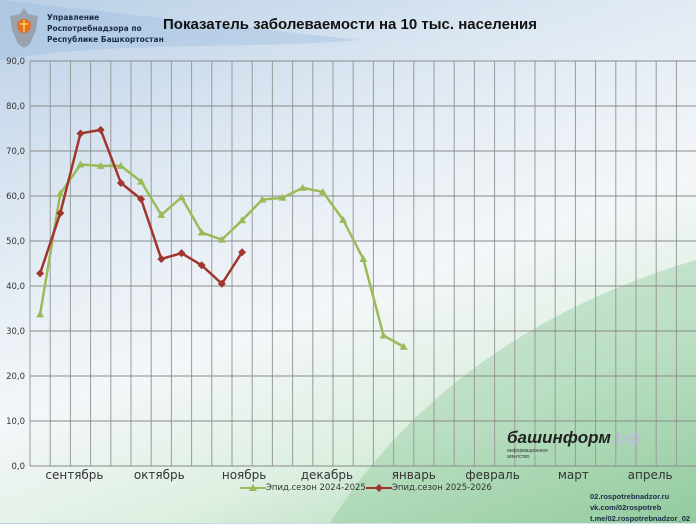  What do you see at coordinates (527, 451) in the screenshot?
I see `brand-subtitle: информационное` at bounding box center [527, 451].